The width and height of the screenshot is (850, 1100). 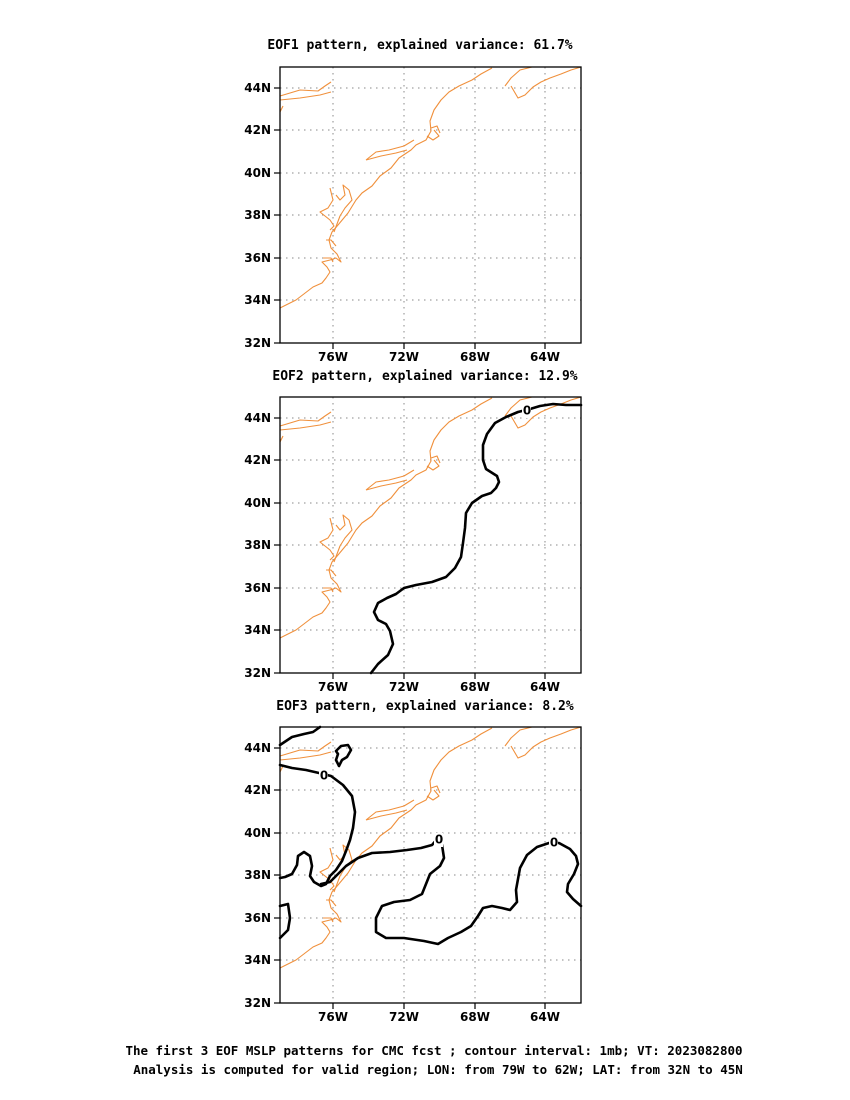 What do you see at coordinates (419, 45) in the screenshot?
I see `panel-title: EOF1 pattern, explained variance: 61.7%` at bounding box center [419, 45].